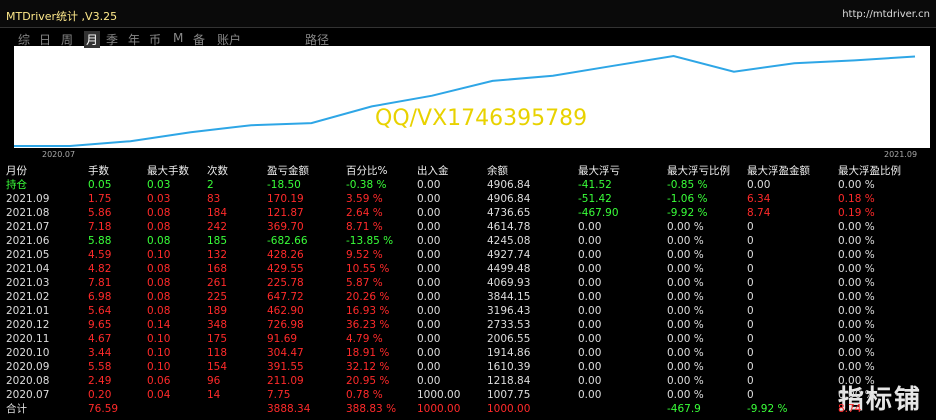 The height and width of the screenshot is (420, 936). What do you see at coordinates (317, 40) in the screenshot?
I see `tab: 路径` at bounding box center [317, 40].